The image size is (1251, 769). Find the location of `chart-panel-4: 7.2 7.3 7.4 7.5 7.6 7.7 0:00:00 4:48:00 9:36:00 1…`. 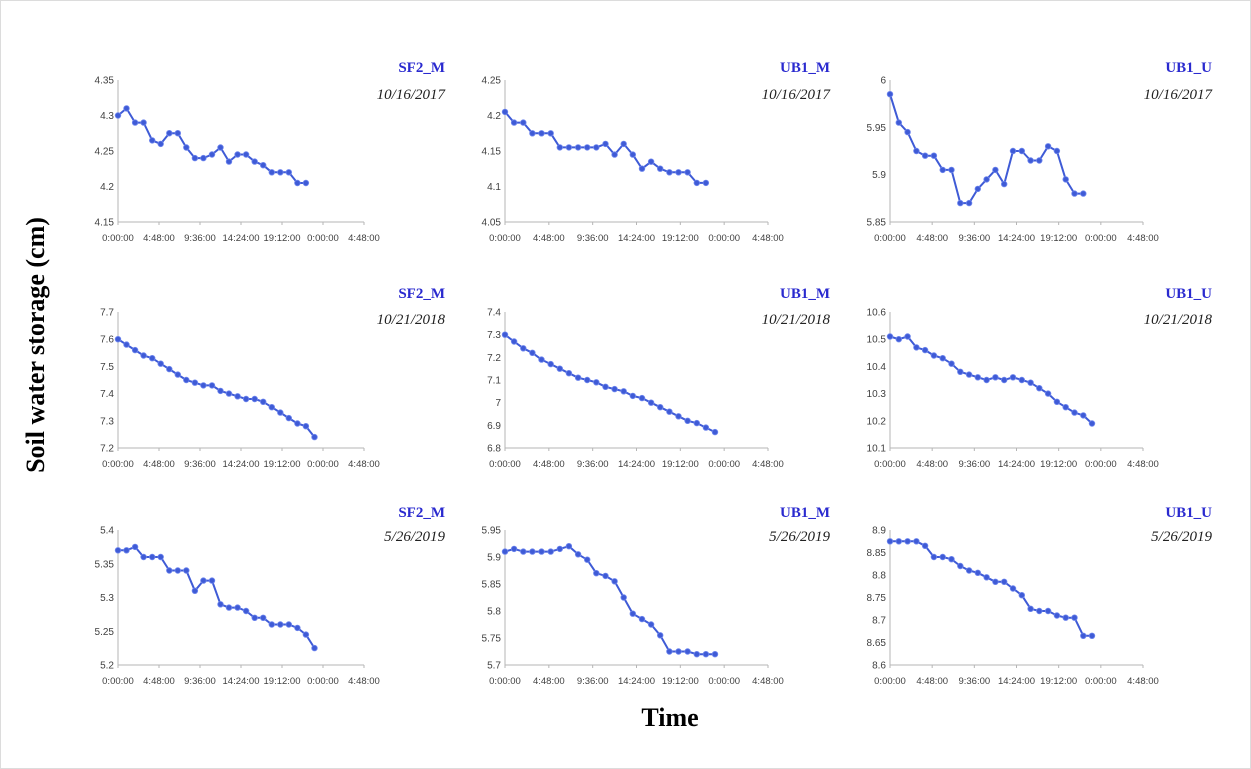

chart-panel-4: 7.2 7.3 7.4 7.5 7.6 7.7 0:00:00 4:48:00 9:36:00 1… is located at coordinates (272, 378).